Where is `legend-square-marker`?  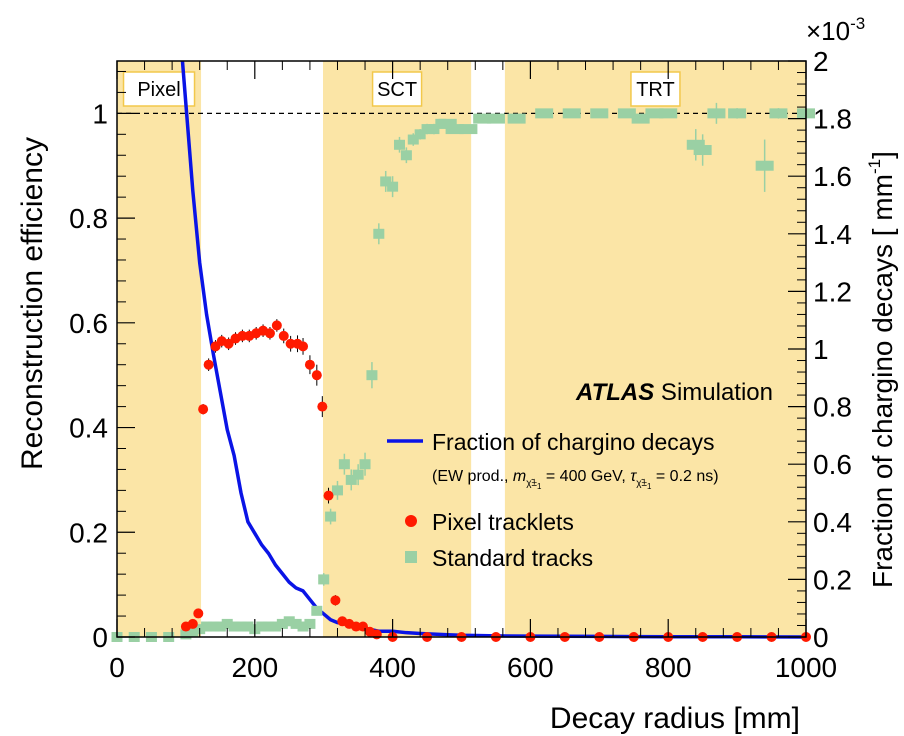
legend-square-marker is located at coordinates (411, 557).